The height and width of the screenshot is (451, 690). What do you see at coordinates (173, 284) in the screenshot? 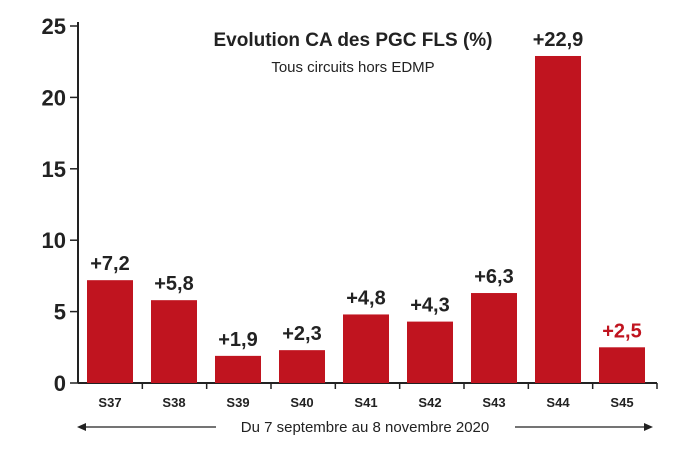
I see `data-label-s38: +5,8` at bounding box center [173, 284].